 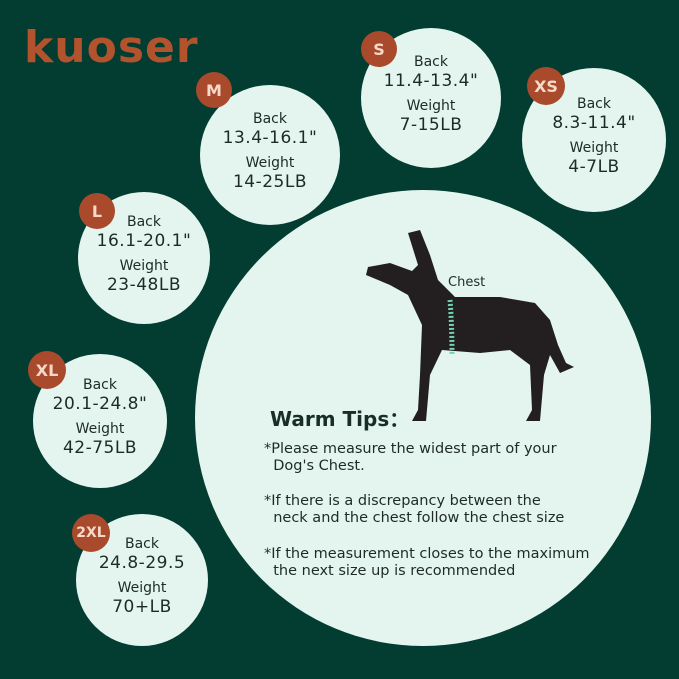 What do you see at coordinates (270, 182) in the screenshot?
I see `weight-value: 14-25LB` at bounding box center [270, 182].